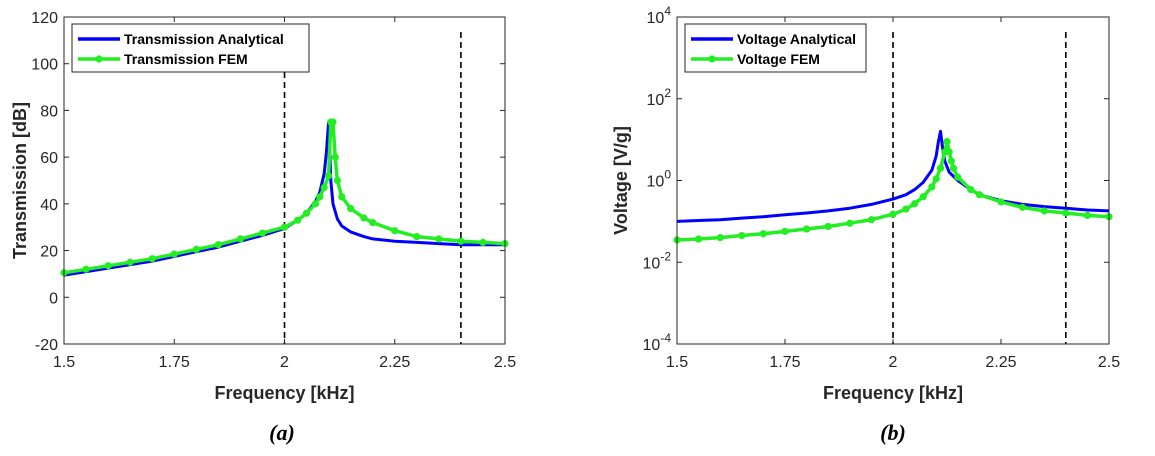  I want to click on y-tick-label: 102, so click(659, 97).